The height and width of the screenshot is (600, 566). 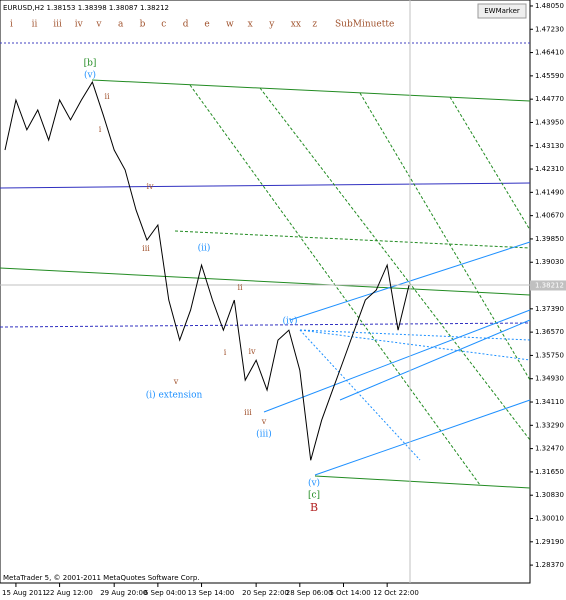 I want to click on x-tick-label: 13 Sep 14:00, so click(x=211, y=593).